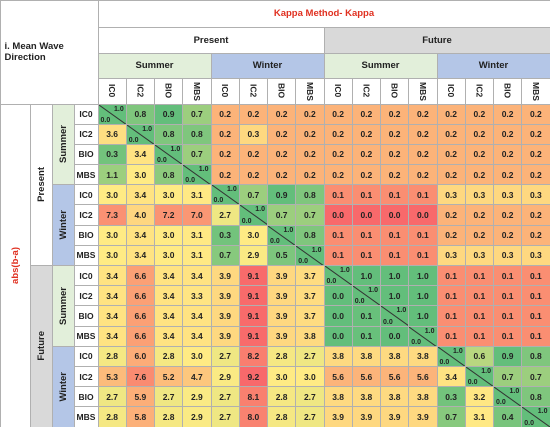 The image size is (550, 427). Describe the element at coordinates (41, 346) in the screenshot. I see `row-period: Future` at that location.